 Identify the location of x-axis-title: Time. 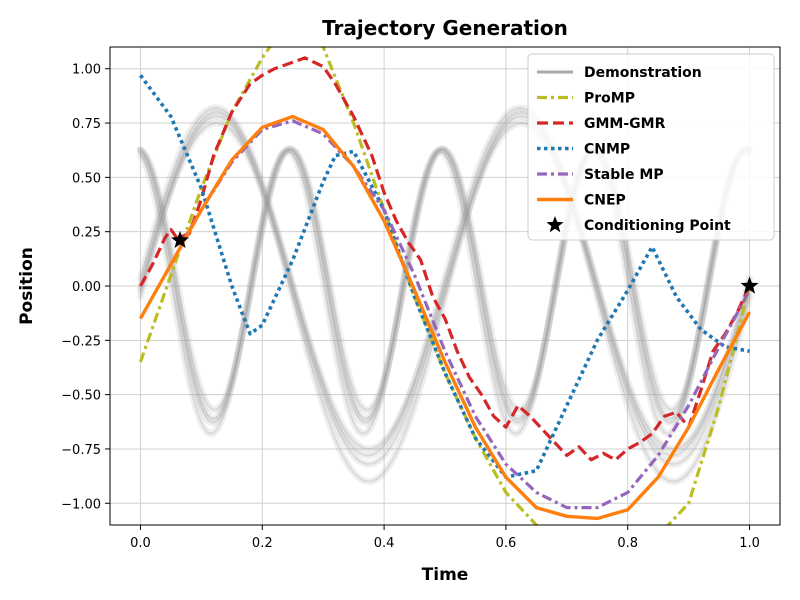
(445, 575).